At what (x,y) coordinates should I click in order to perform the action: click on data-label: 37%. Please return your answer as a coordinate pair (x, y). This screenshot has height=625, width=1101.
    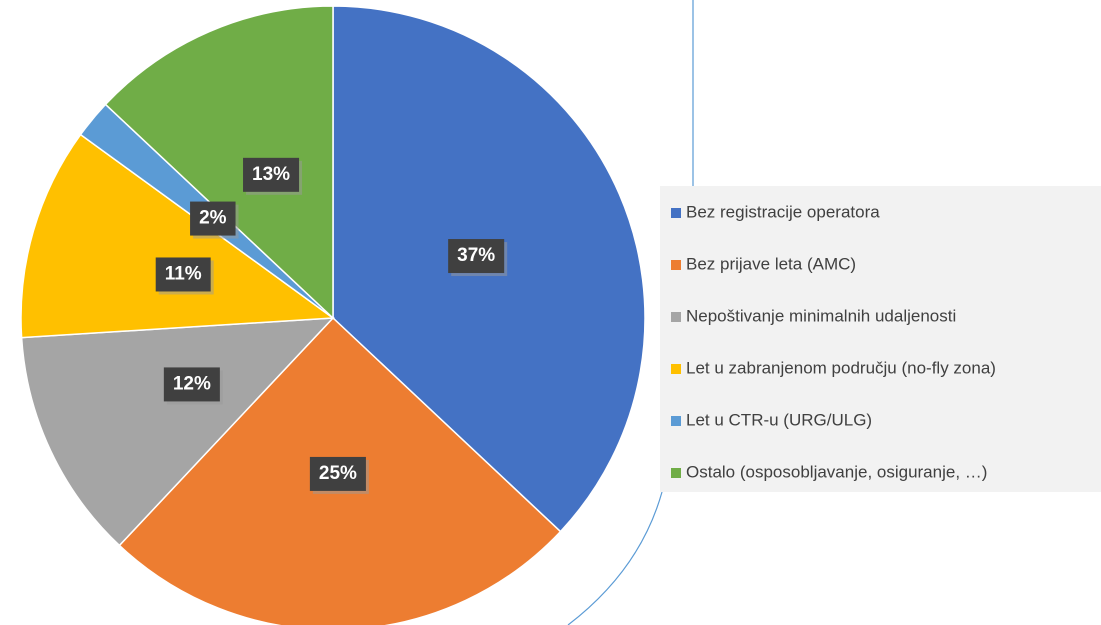
    Looking at the image, I should click on (476, 255).